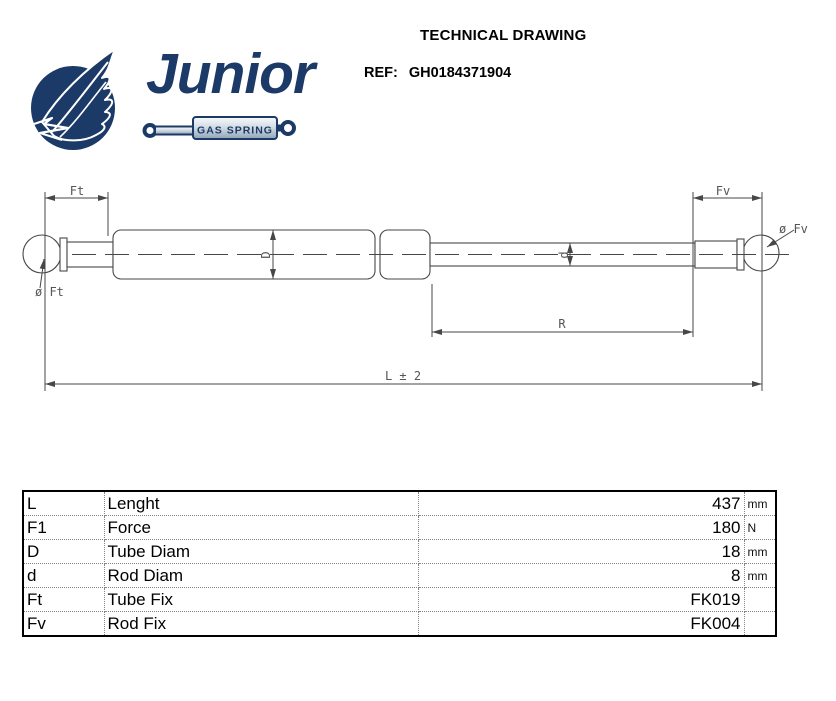 Image resolution: width=836 pixels, height=701 pixels. I want to click on cell-value: FK004, so click(581, 624).